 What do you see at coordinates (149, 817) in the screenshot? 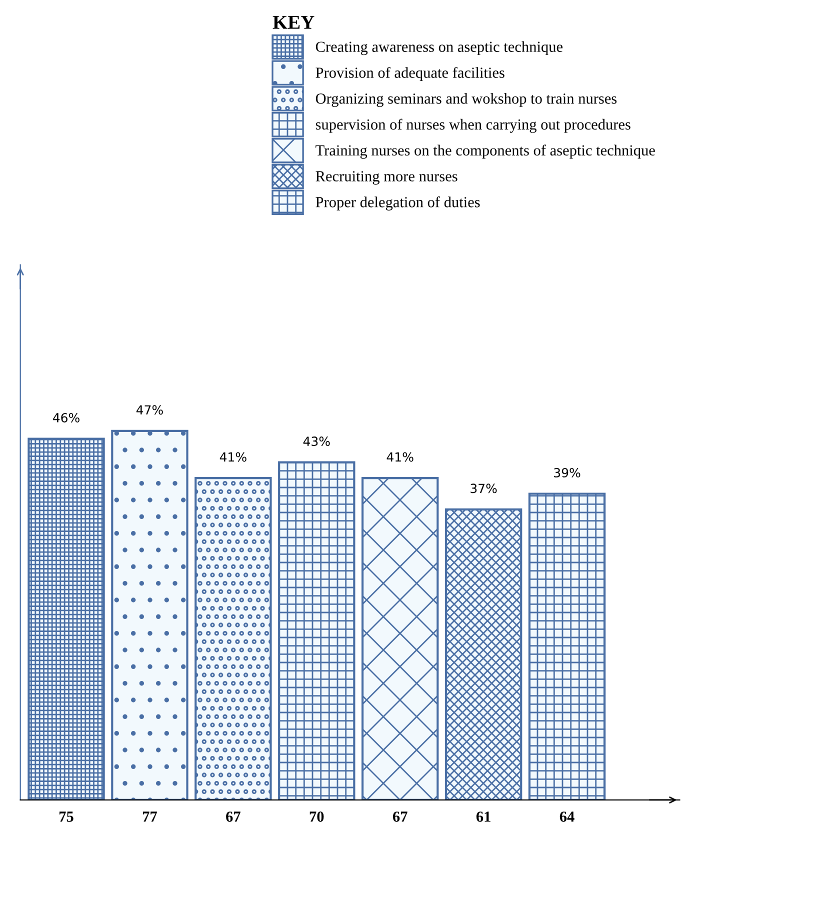
I see `x-tick-label: 77` at bounding box center [149, 817].